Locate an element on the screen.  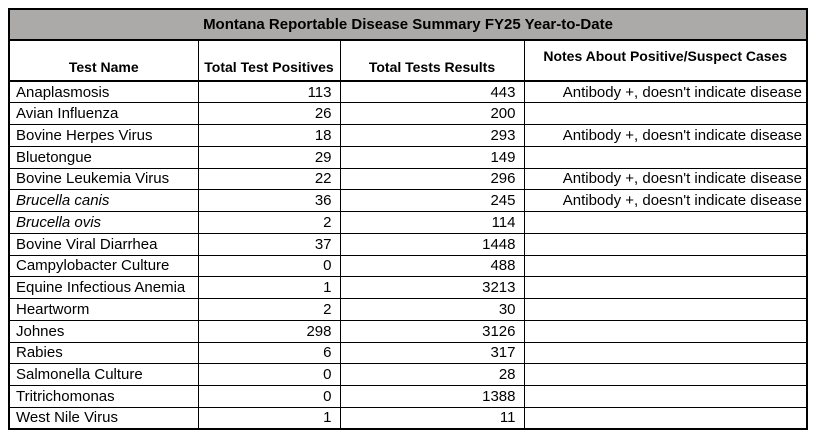
cell-total-tests-results: 293 is located at coordinates (432, 135).